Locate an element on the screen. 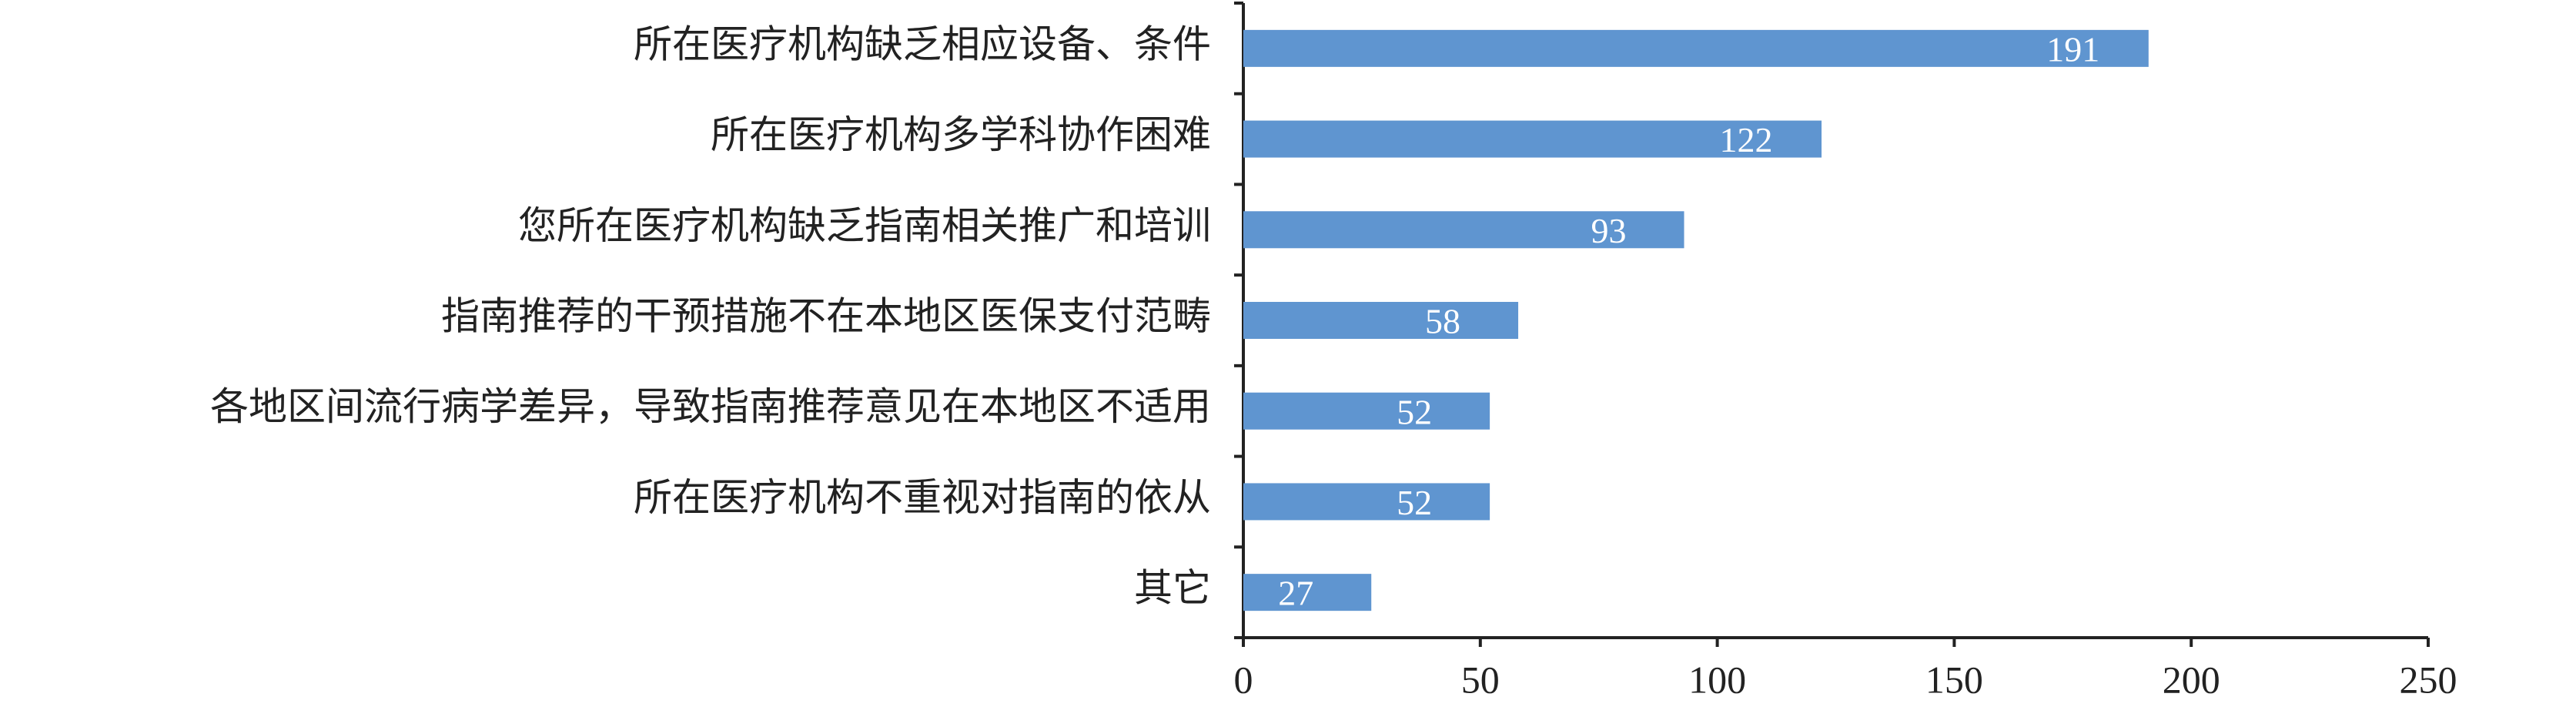 The image size is (2576, 717). x-tick-label: 250 is located at coordinates (2429, 679).